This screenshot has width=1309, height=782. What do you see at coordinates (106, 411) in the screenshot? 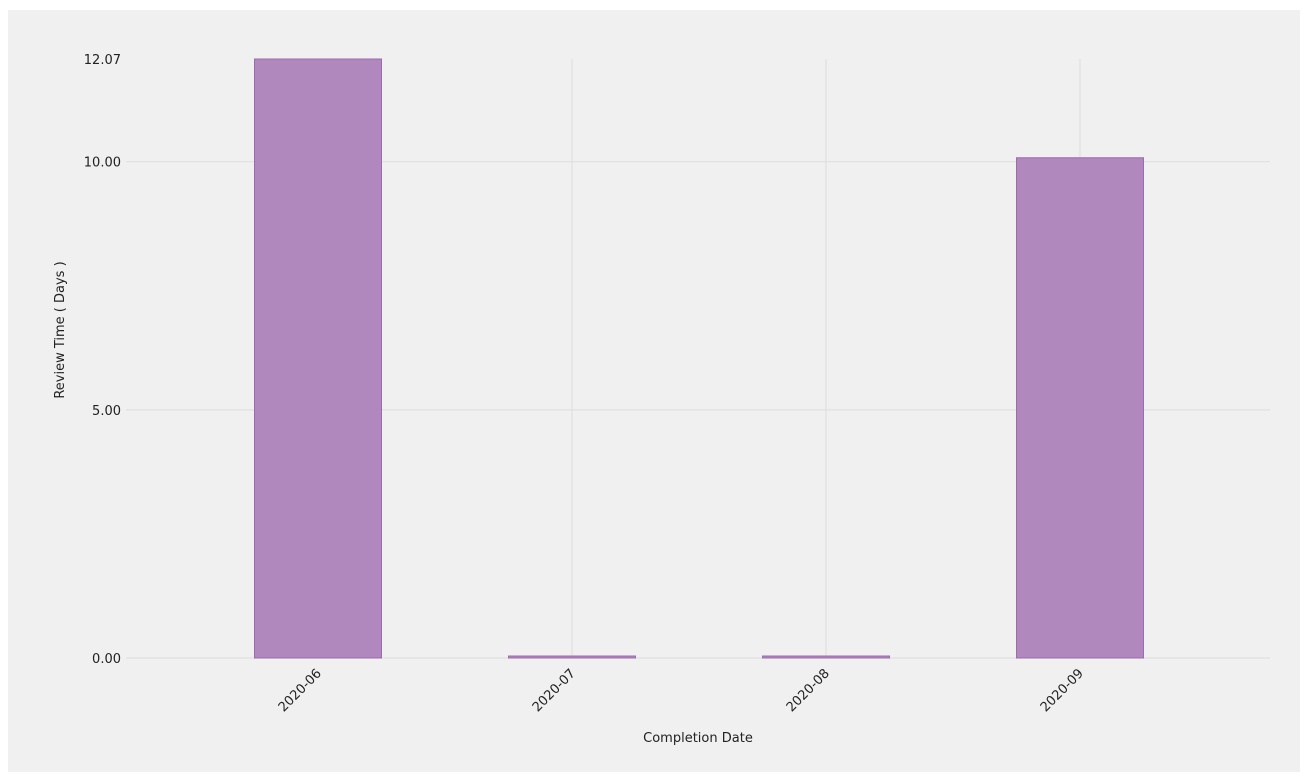
I see `y-tick-label: 5.00` at bounding box center [106, 411].